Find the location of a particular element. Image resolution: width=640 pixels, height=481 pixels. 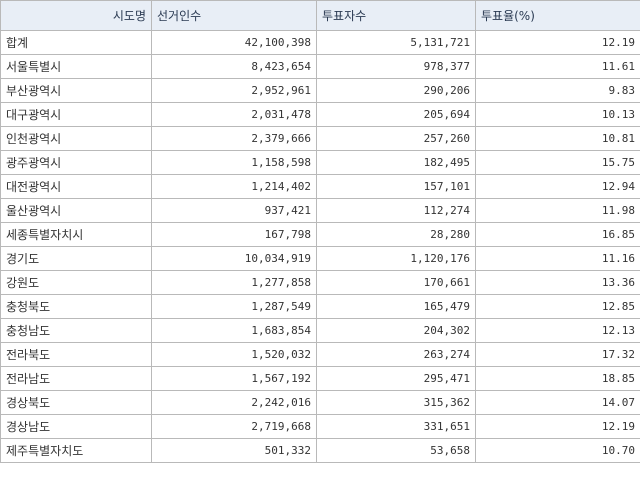

table-row: 경상북도 2,242,016 315,362 14.07 is located at coordinates (320, 402).